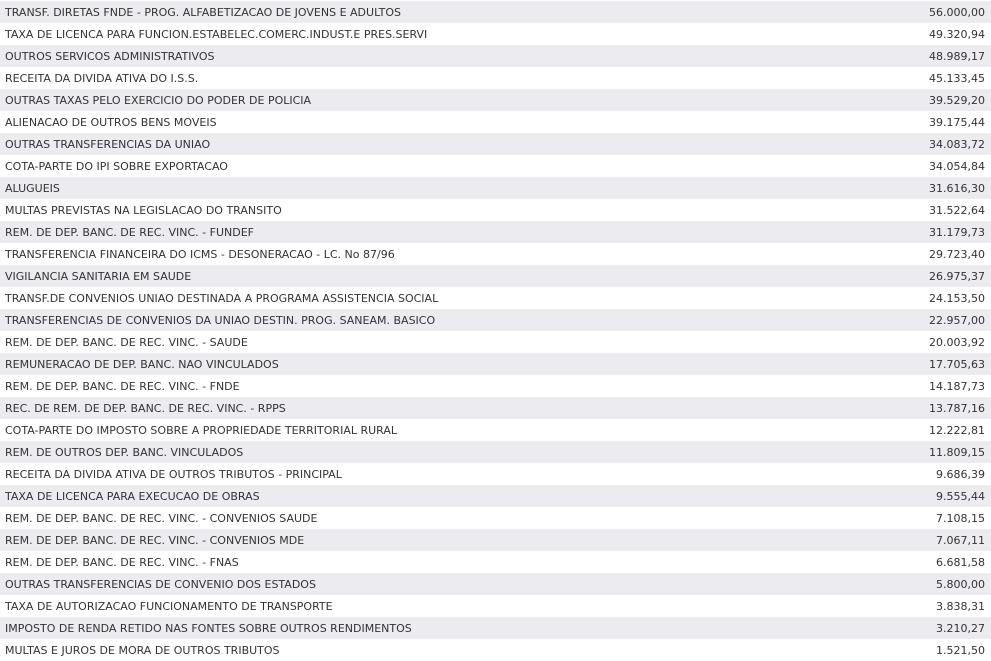 Image resolution: width=991 pixels, height=661 pixels. I want to click on revenue-description: OUTROS SERVICOS ADMINISTRATIVOS, so click(420, 56).